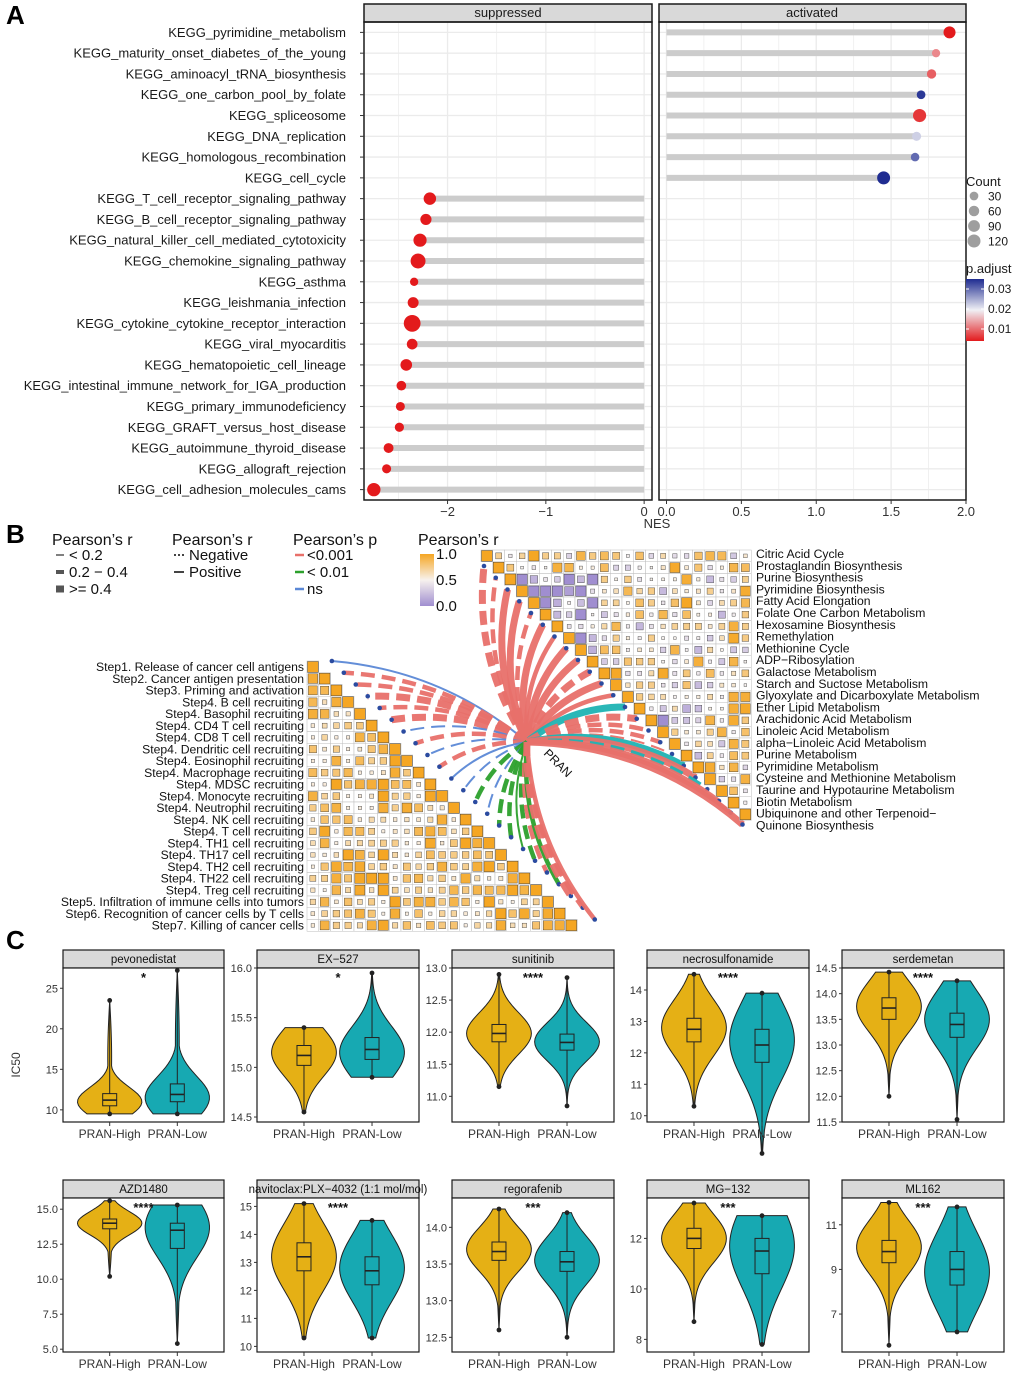 The image size is (1020, 1375). I want to click on c-significance: ****, so click(143, 1207).